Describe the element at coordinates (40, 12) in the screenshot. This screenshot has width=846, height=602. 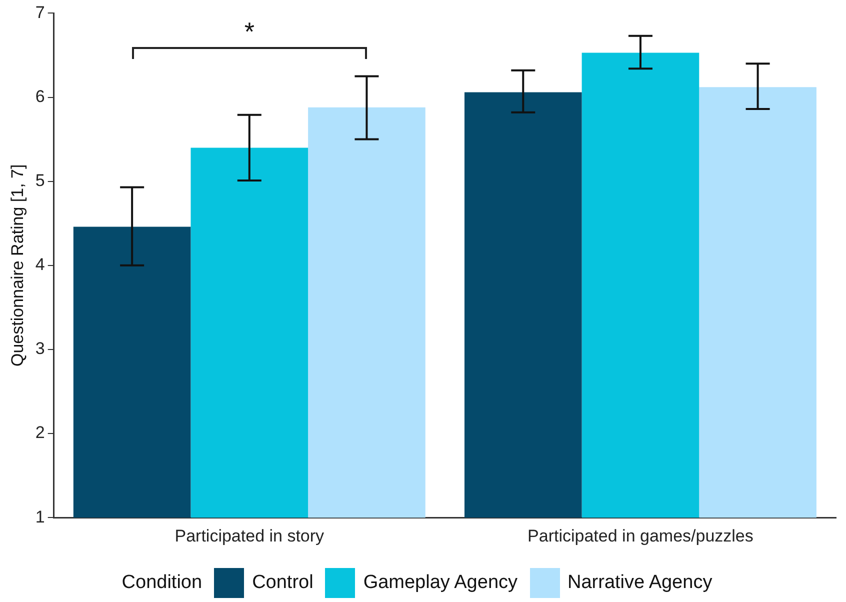
I see `y-tick-label: 7` at that location.